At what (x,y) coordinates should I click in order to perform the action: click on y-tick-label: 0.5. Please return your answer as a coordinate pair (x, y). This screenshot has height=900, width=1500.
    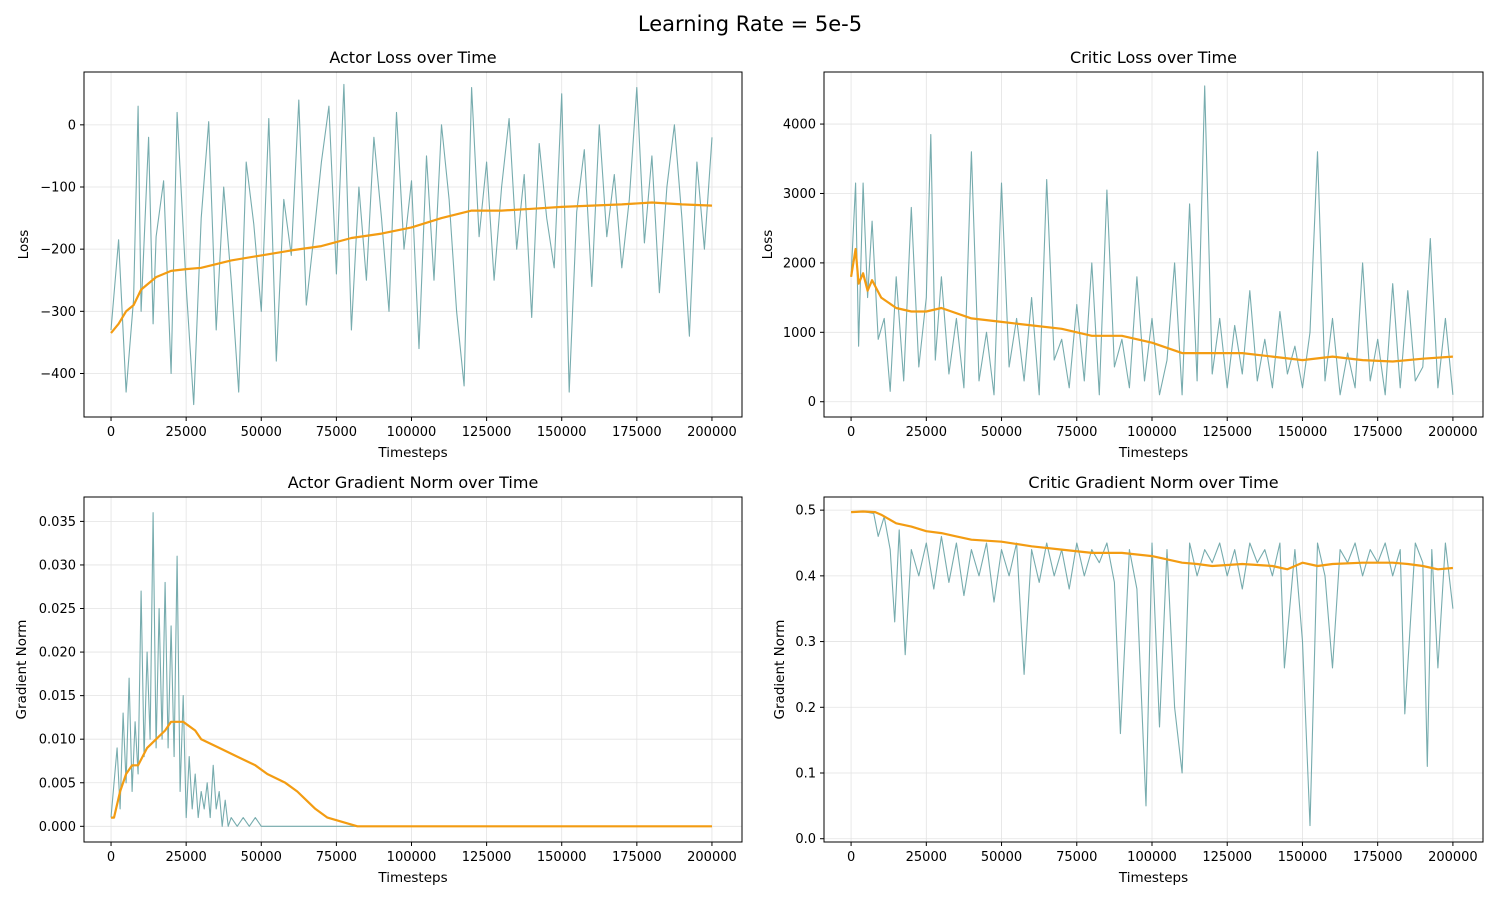
    Looking at the image, I should click on (805, 511).